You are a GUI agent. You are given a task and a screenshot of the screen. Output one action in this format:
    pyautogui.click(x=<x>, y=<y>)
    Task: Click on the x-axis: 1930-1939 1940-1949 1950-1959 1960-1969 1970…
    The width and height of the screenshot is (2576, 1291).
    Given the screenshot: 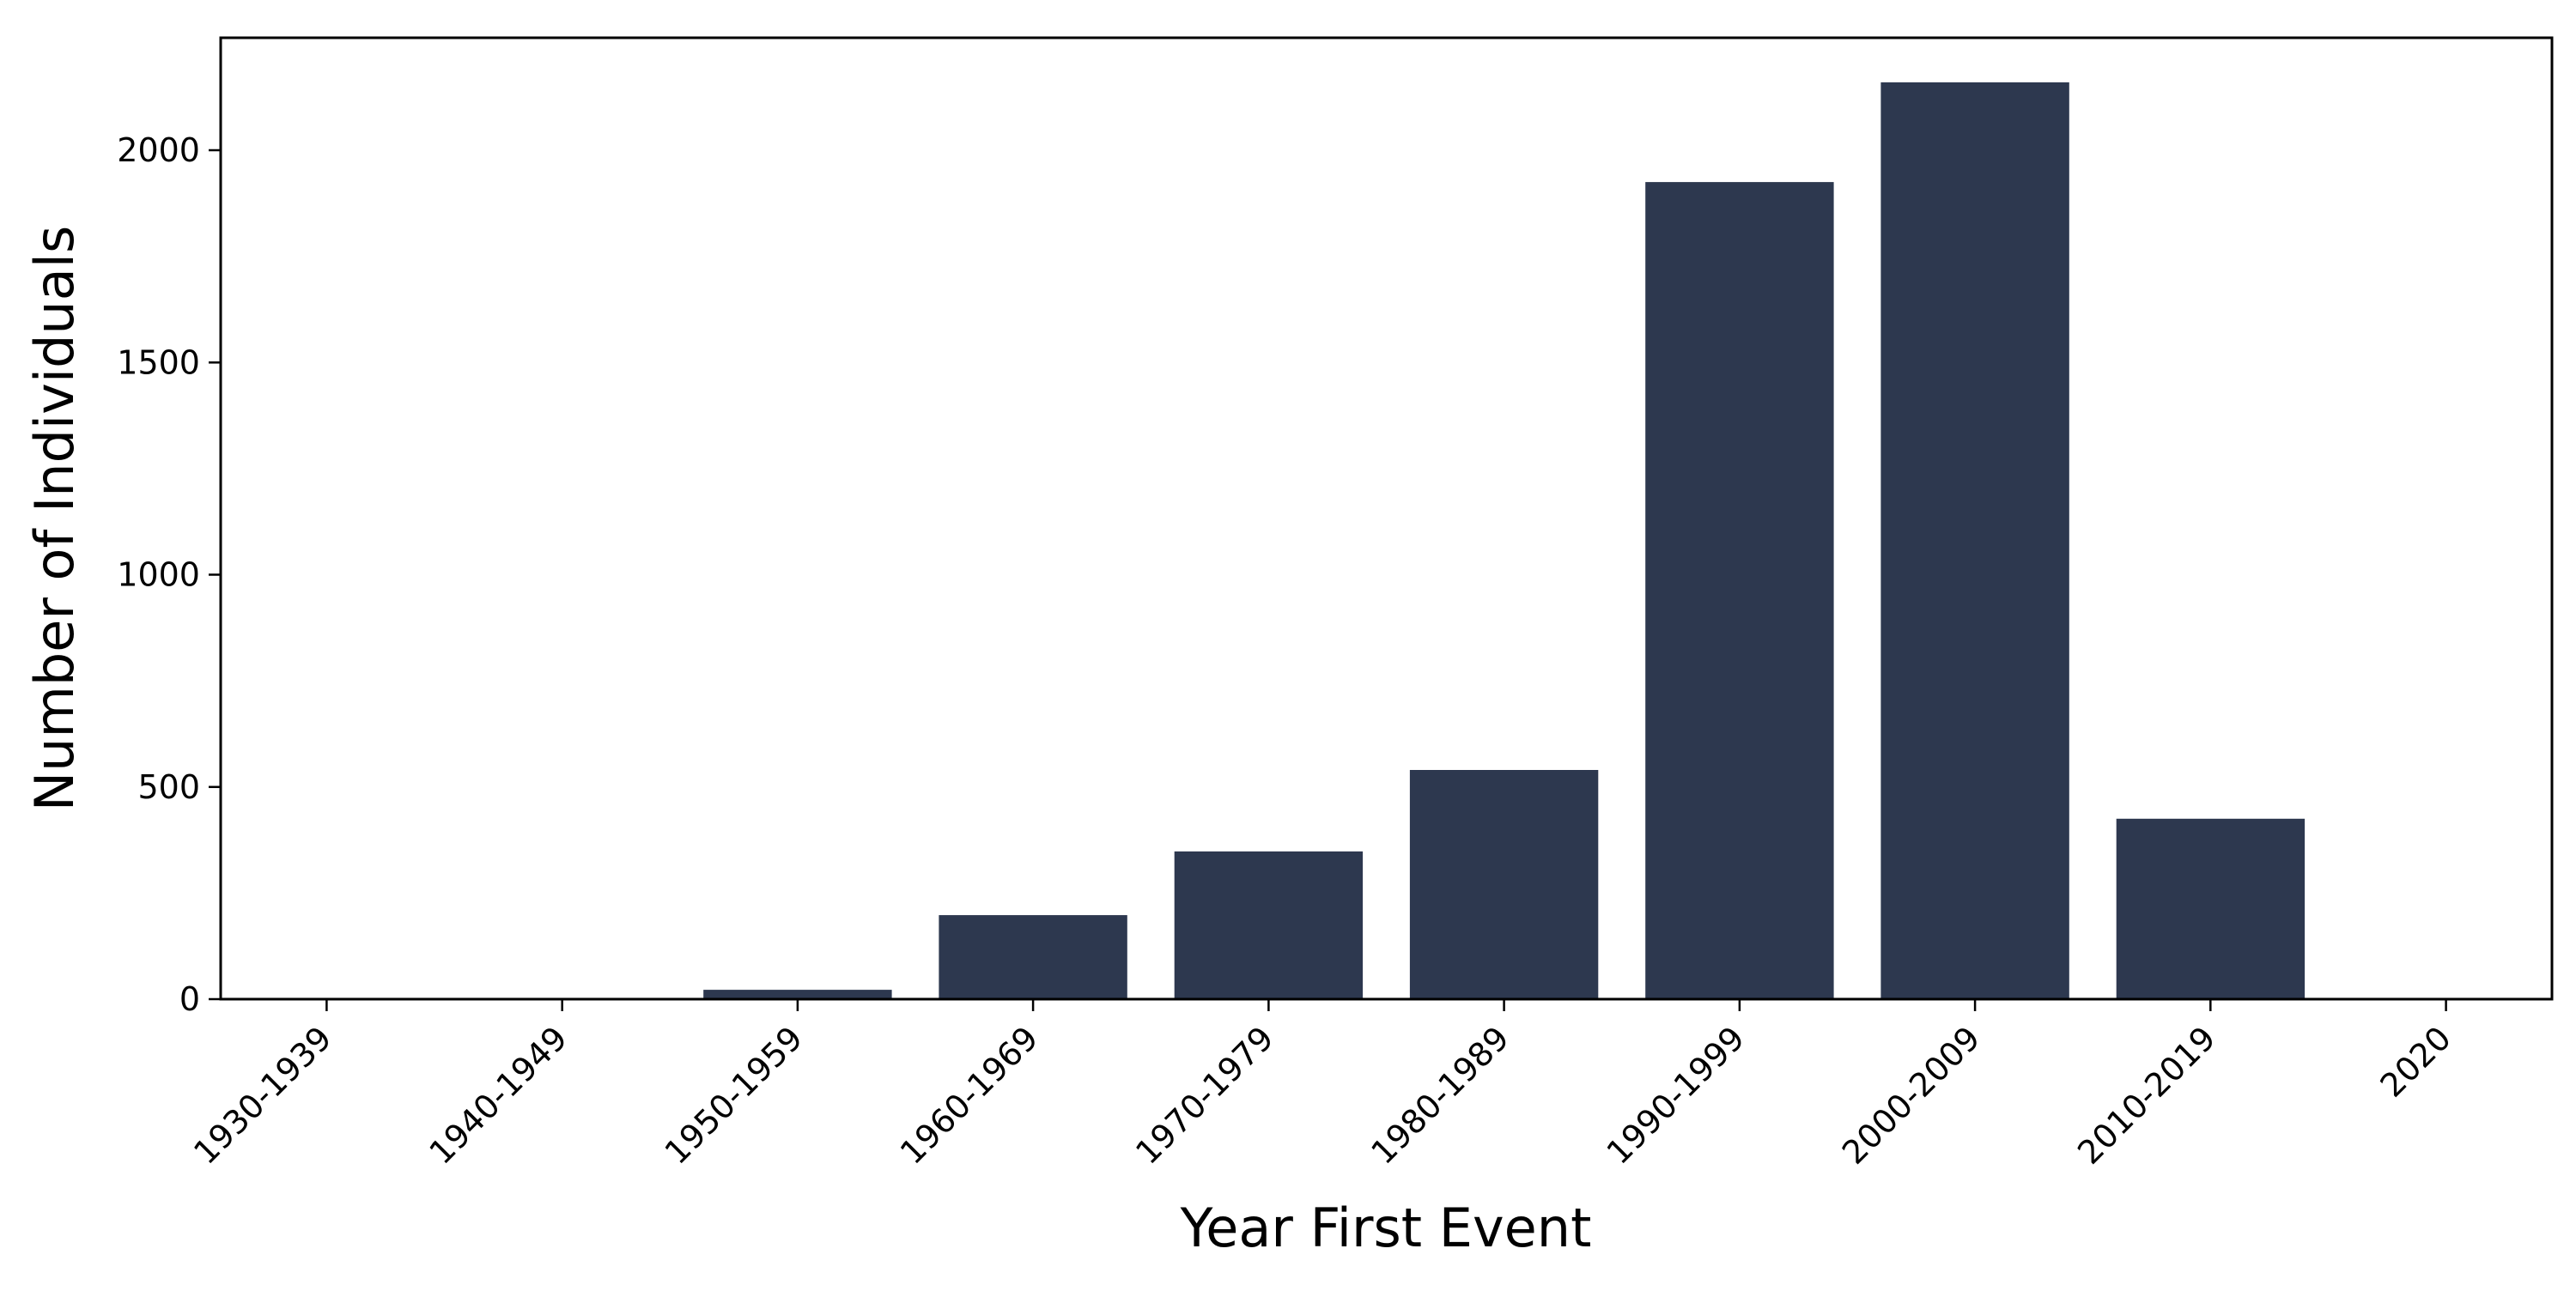 What is the action you would take?
    pyautogui.click(x=1322, y=1086)
    